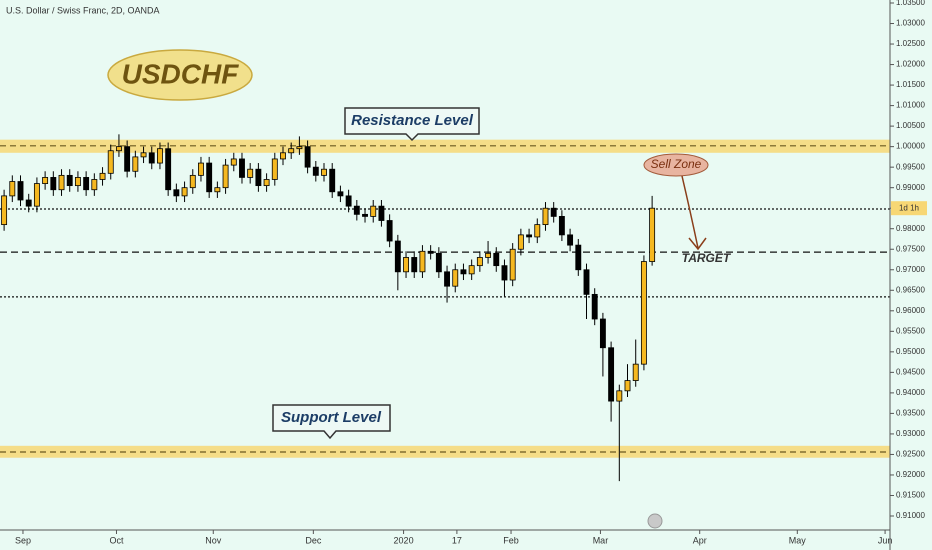 The width and height of the screenshot is (932, 550). Describe the element at coordinates (23, 540) in the screenshot. I see `x-tick-label: Sep` at that location.